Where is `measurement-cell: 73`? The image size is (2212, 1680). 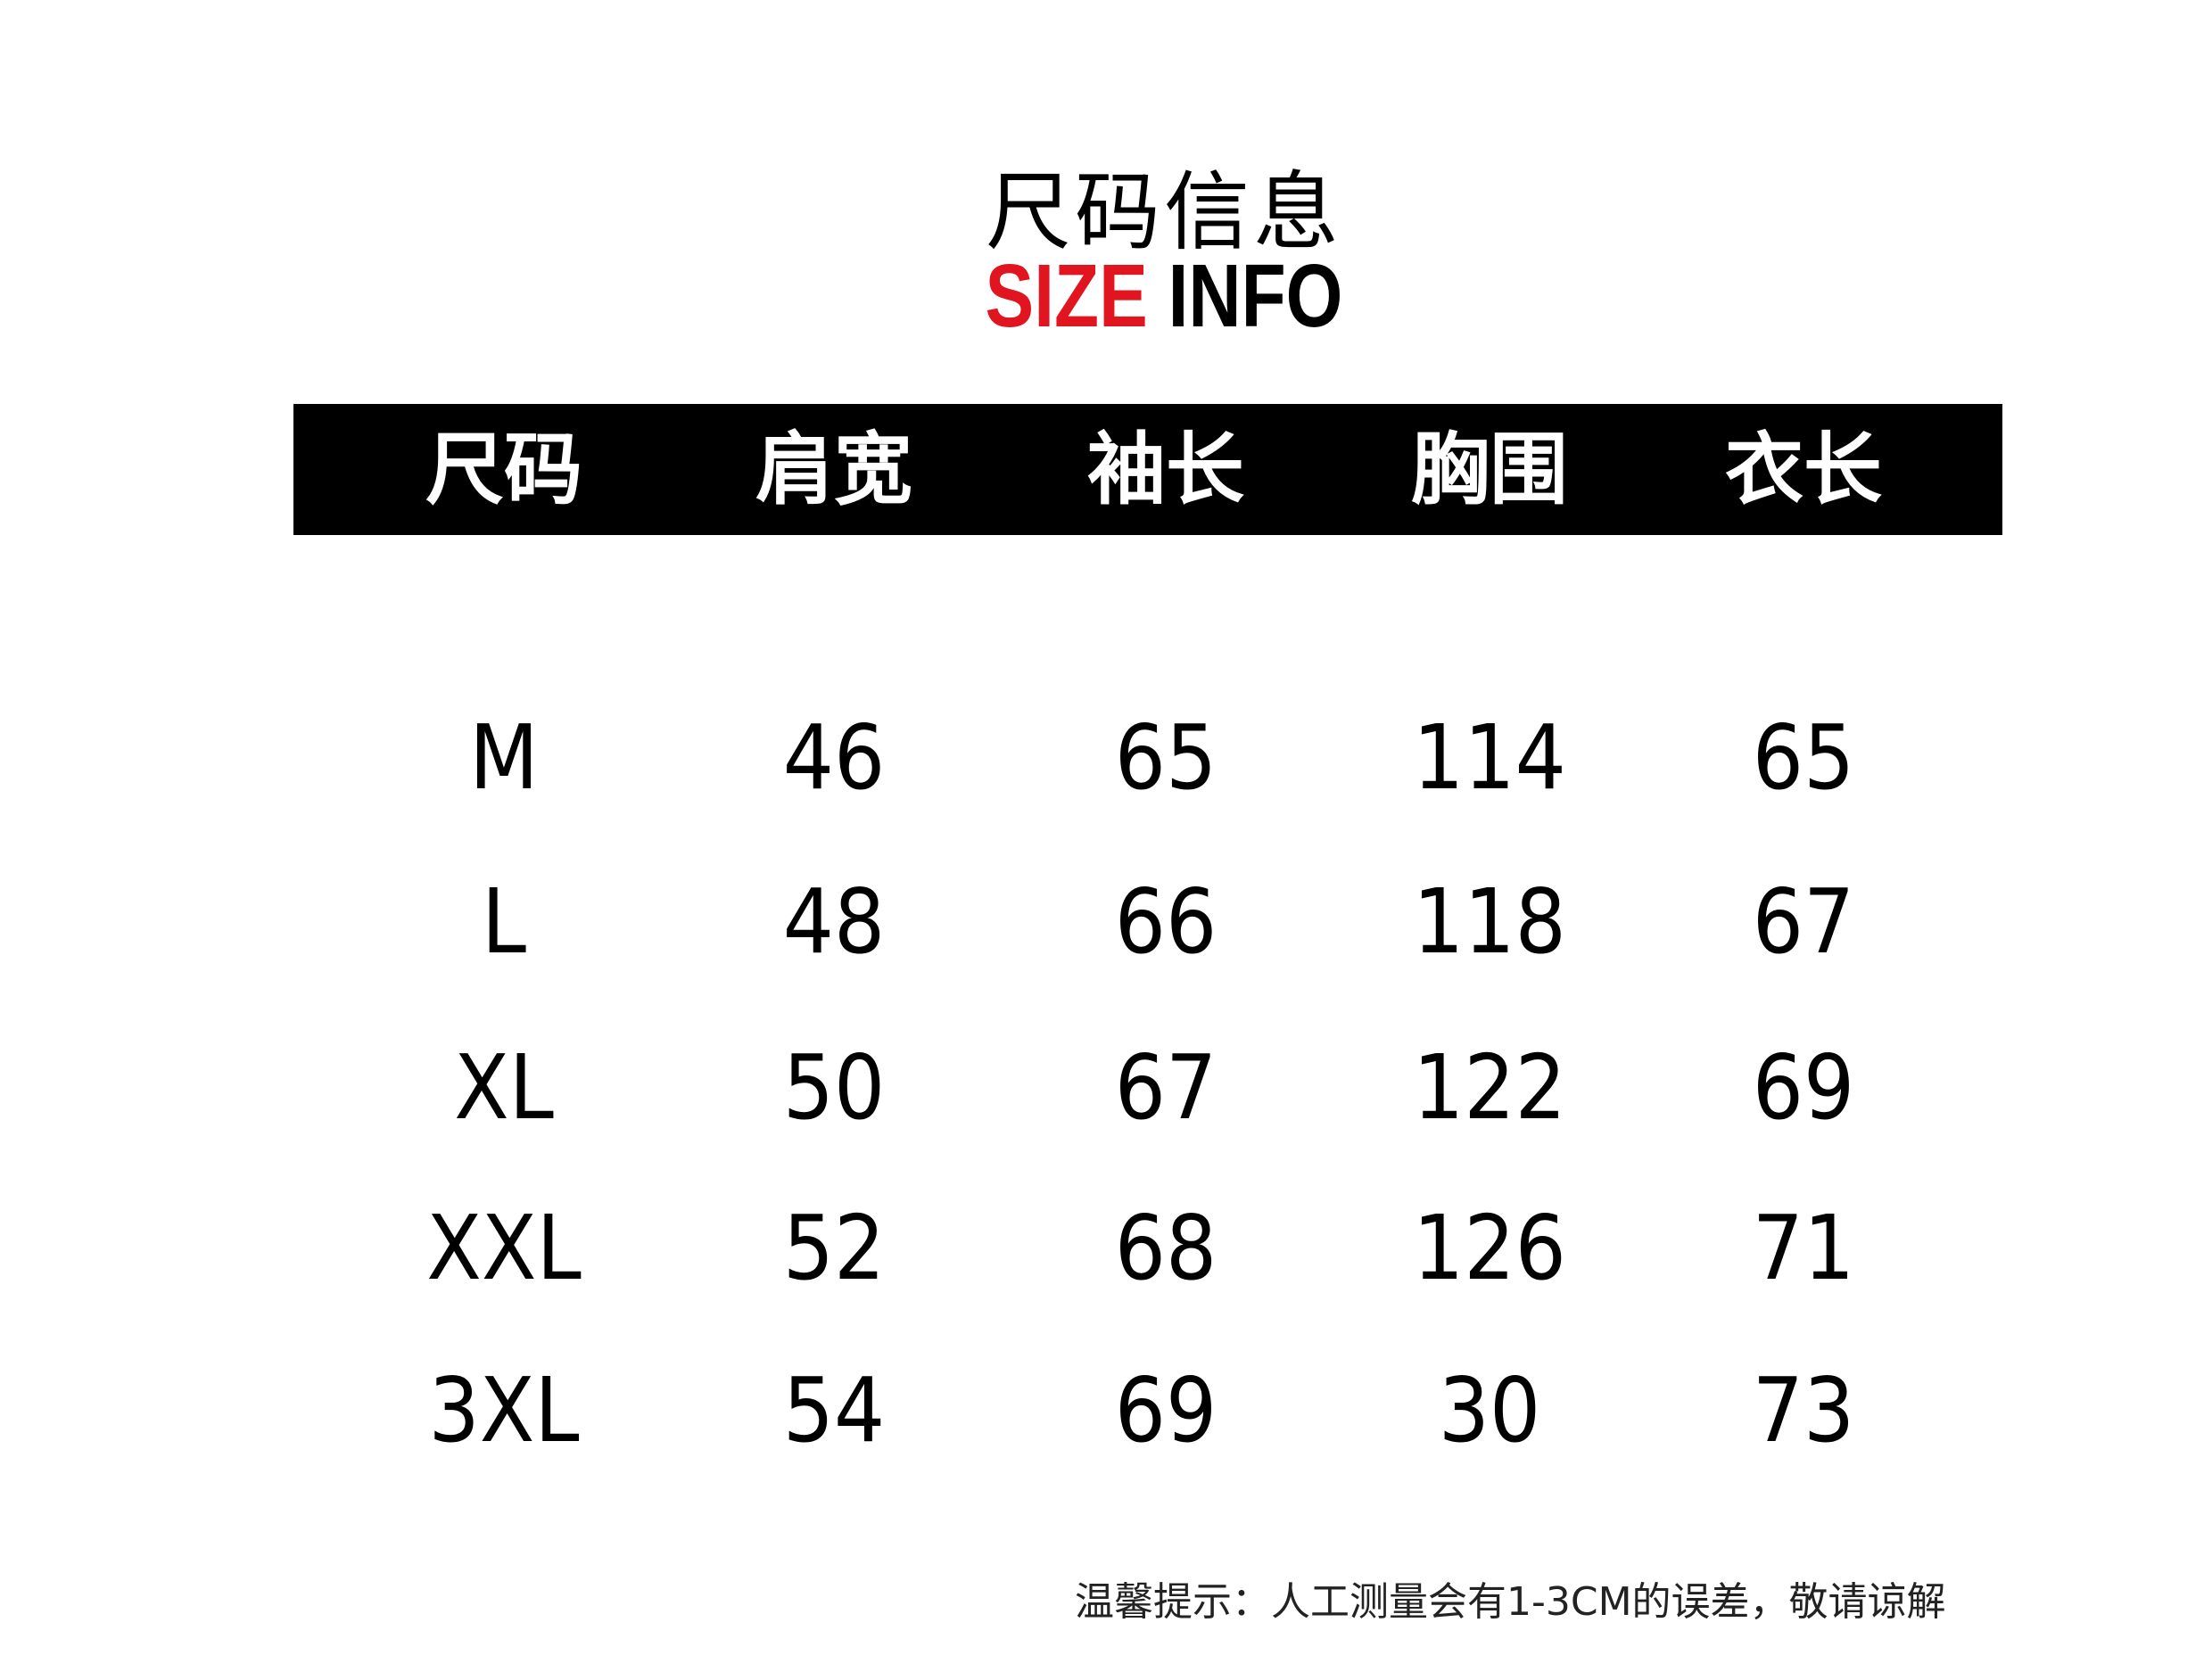
measurement-cell: 73 is located at coordinates (1804, 1410).